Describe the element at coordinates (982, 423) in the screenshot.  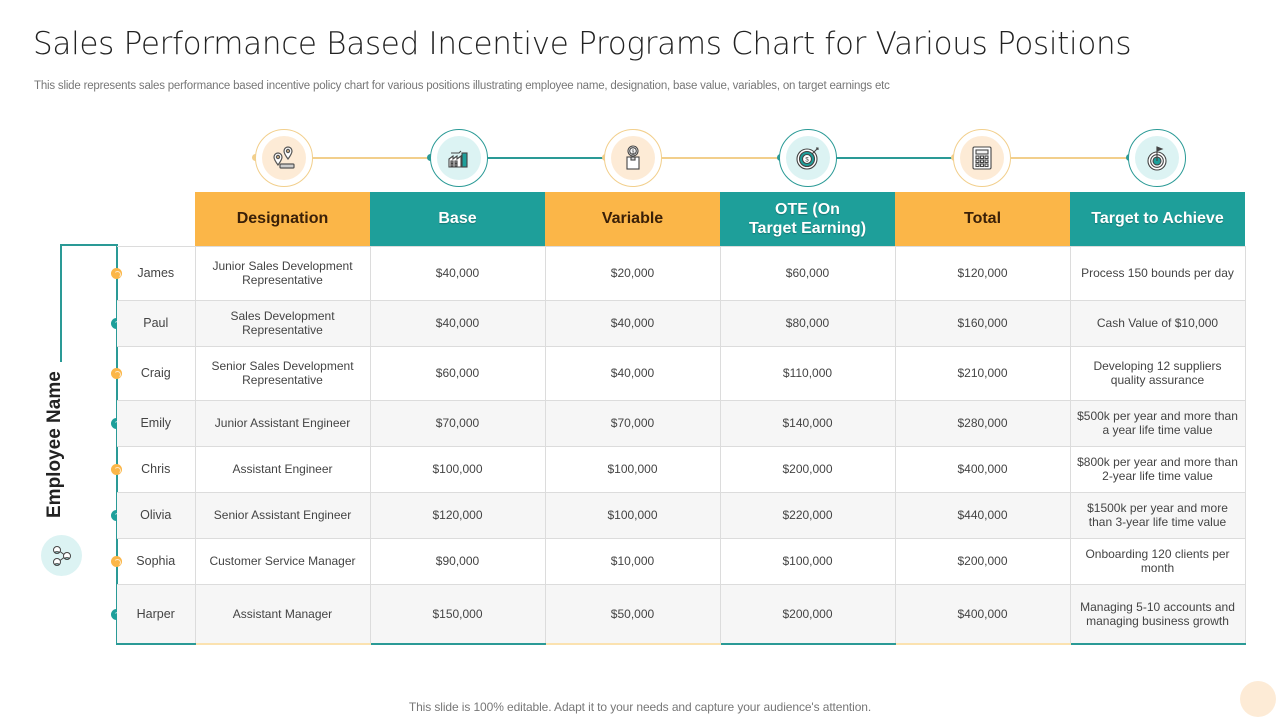
I see `cell-total: $280,000` at that location.